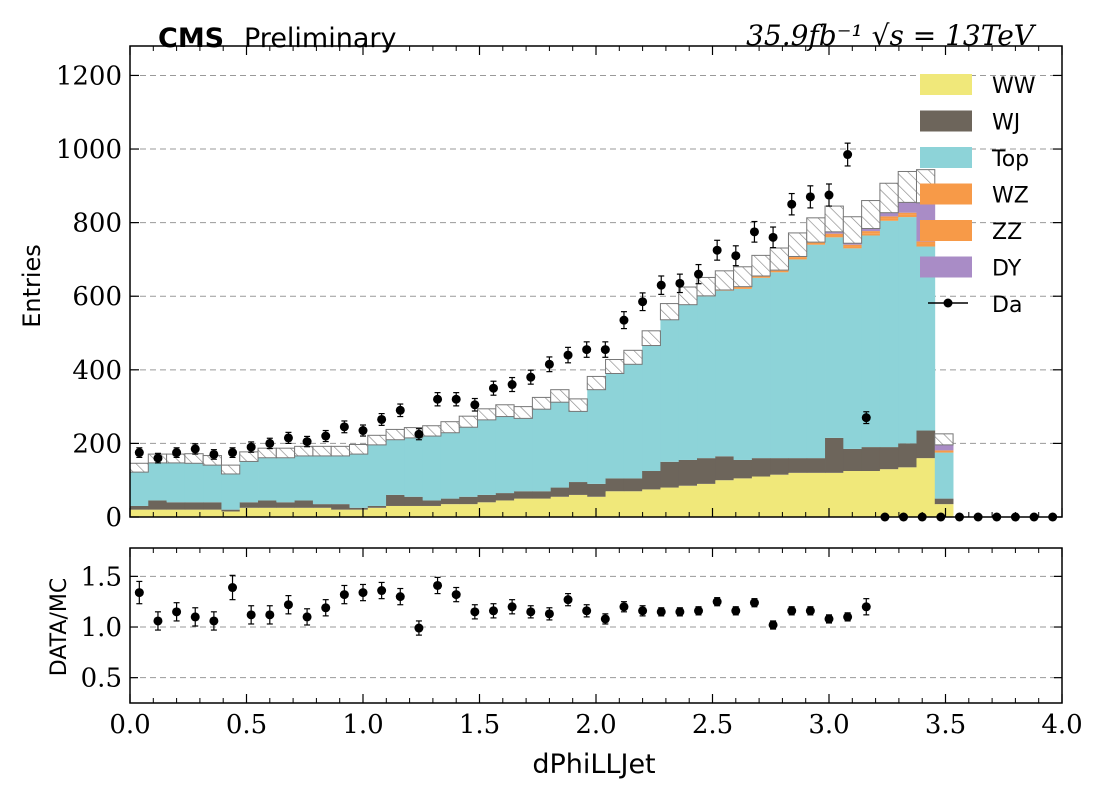 Image resolution: width=1100 pixels, height=800 pixels. Describe the element at coordinates (101, 577) in the screenshot. I see `ratio-y-tick-label: 1.5` at that location.